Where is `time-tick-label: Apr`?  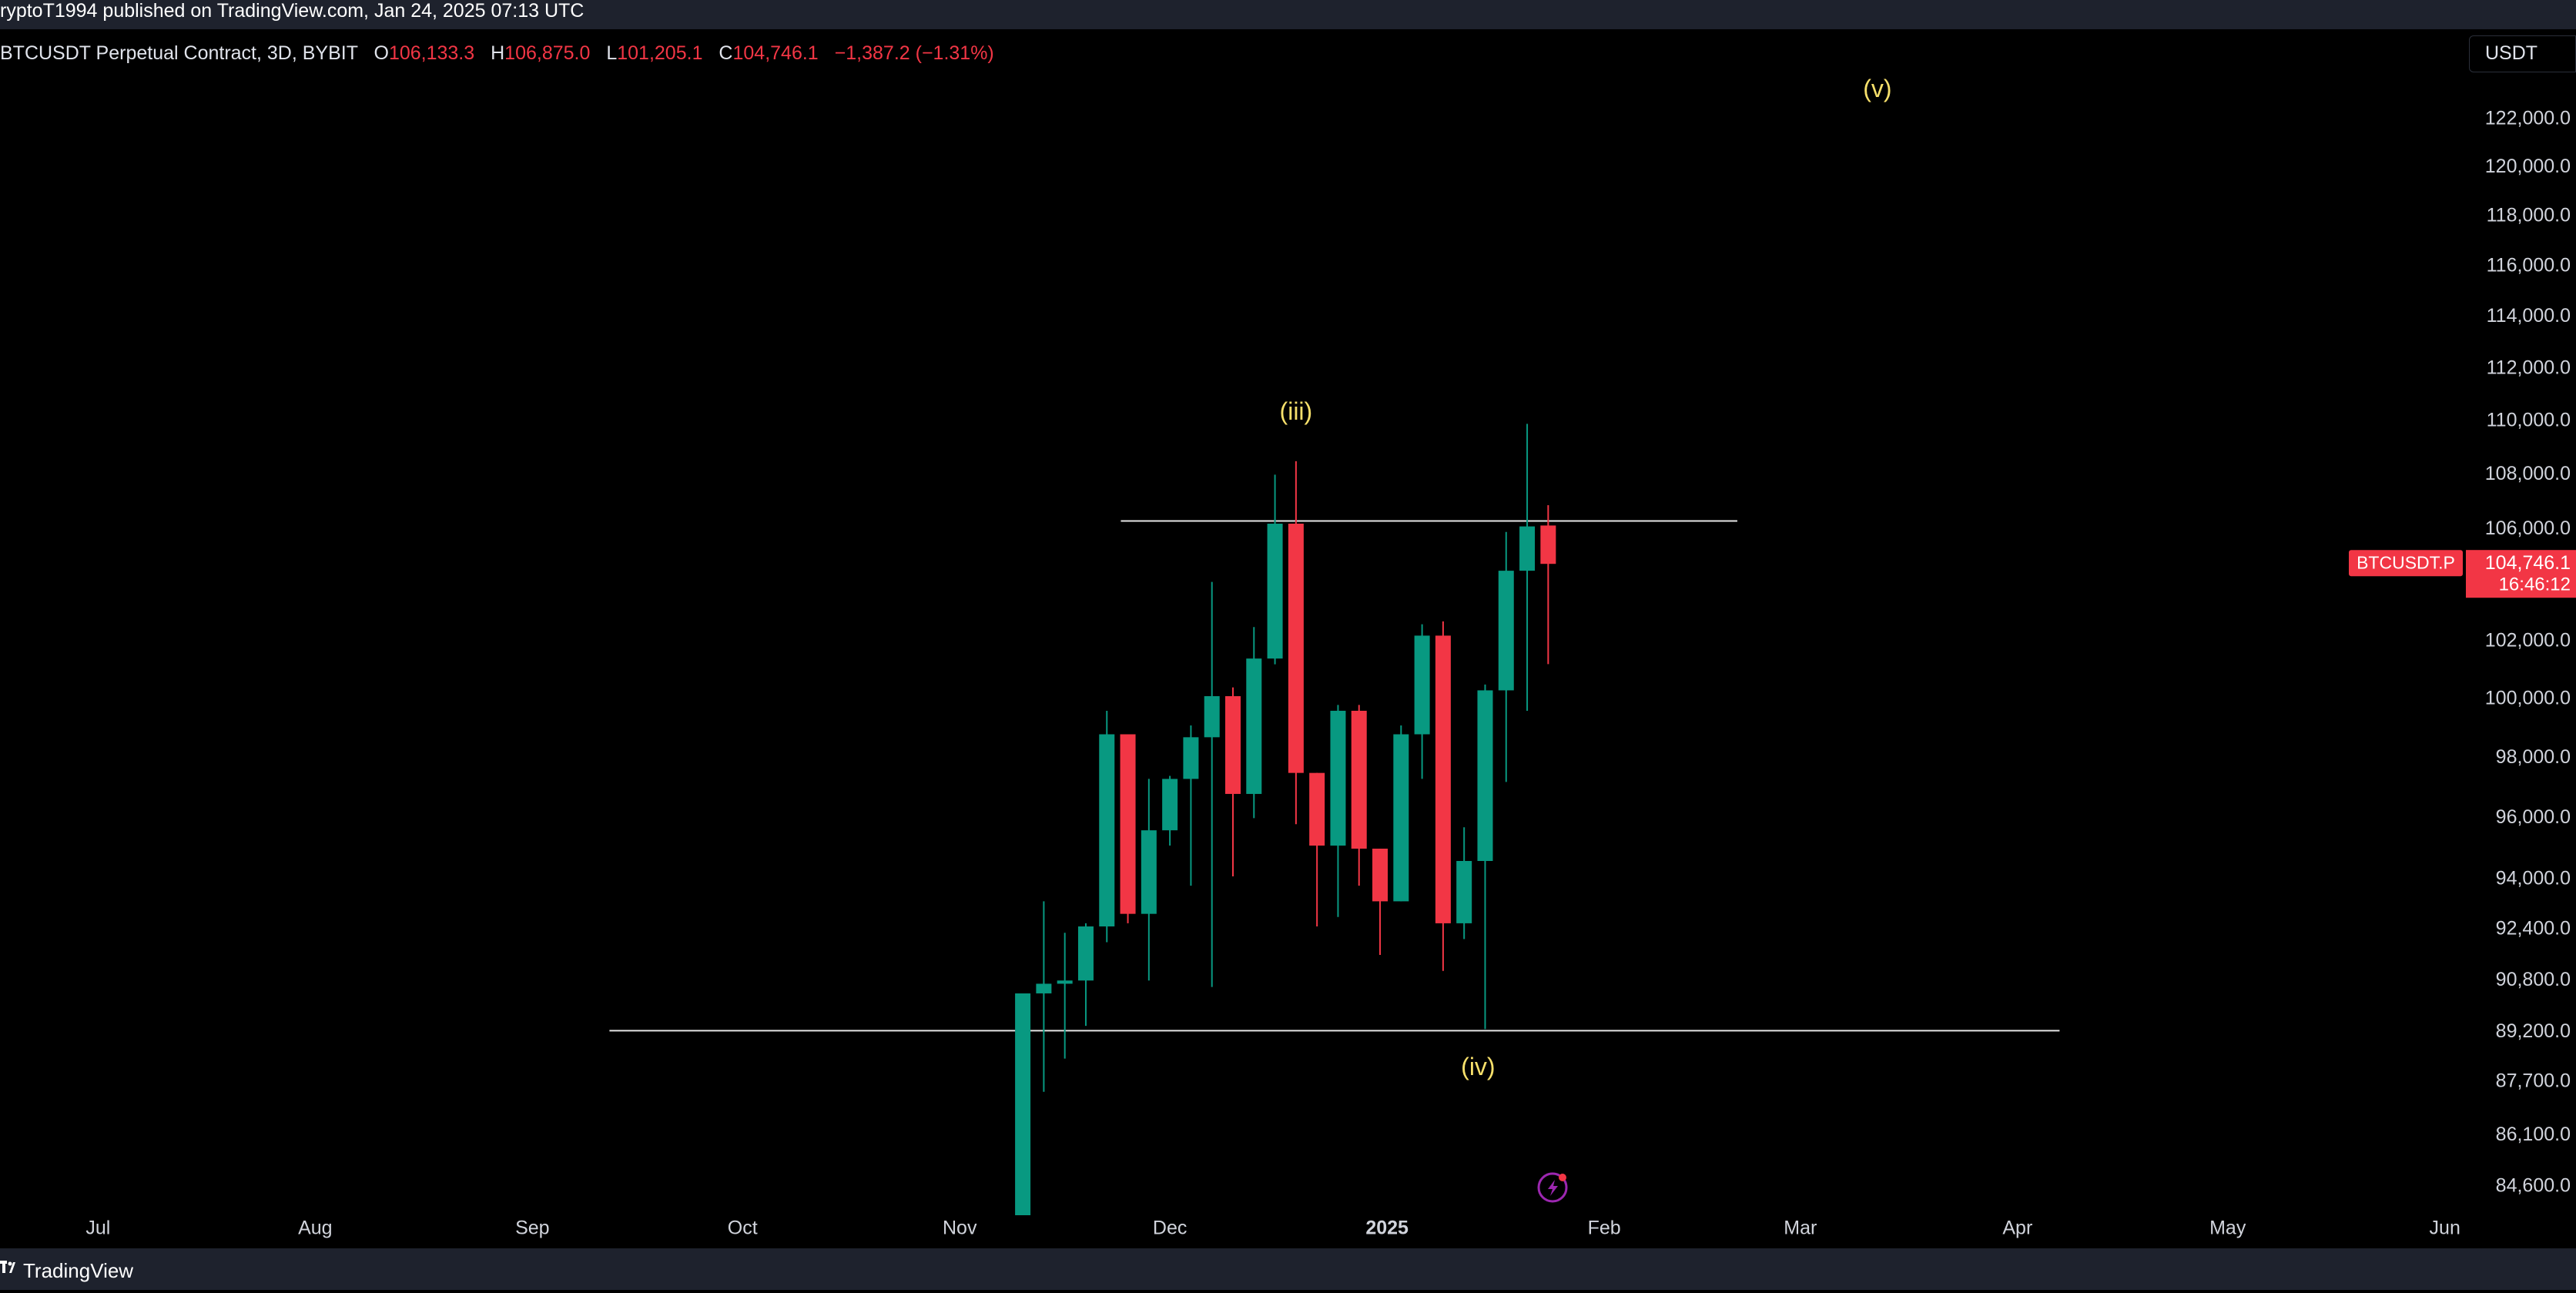 time-tick-label: Apr is located at coordinates (2017, 1228).